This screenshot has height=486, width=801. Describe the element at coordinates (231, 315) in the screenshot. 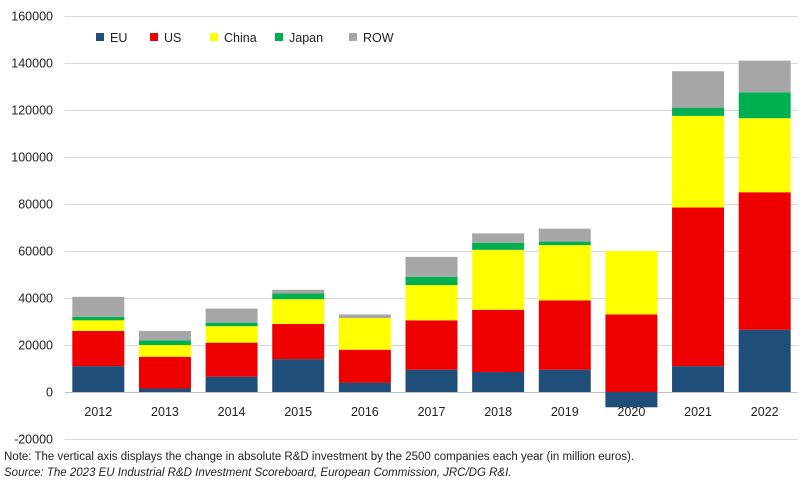

I see `bar-segment-row-2014` at that location.